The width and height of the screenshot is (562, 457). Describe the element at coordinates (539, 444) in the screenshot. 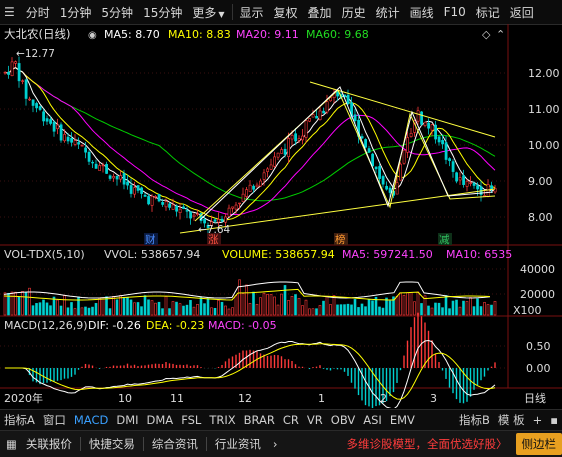

I see `sidebar-button: 侧边栏` at that location.